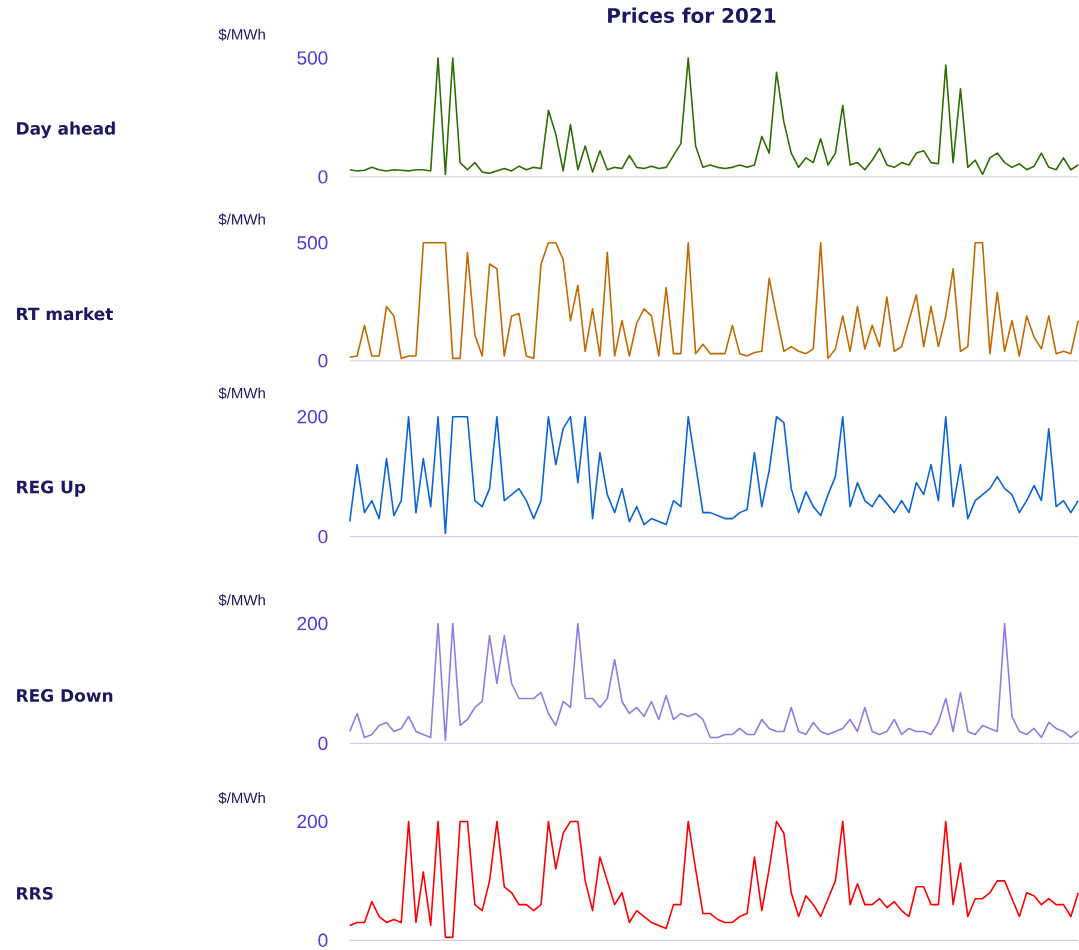  I want to click on y-axis-title: REG Down, so click(65, 695).